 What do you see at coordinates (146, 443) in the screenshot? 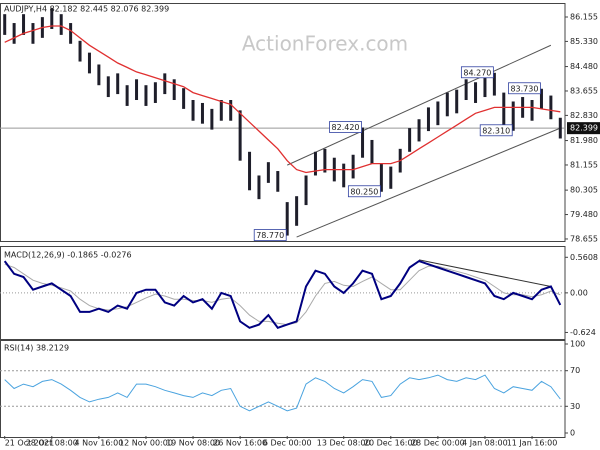
I see `x-tick-label: 12 Nov 00:00` at bounding box center [146, 443].